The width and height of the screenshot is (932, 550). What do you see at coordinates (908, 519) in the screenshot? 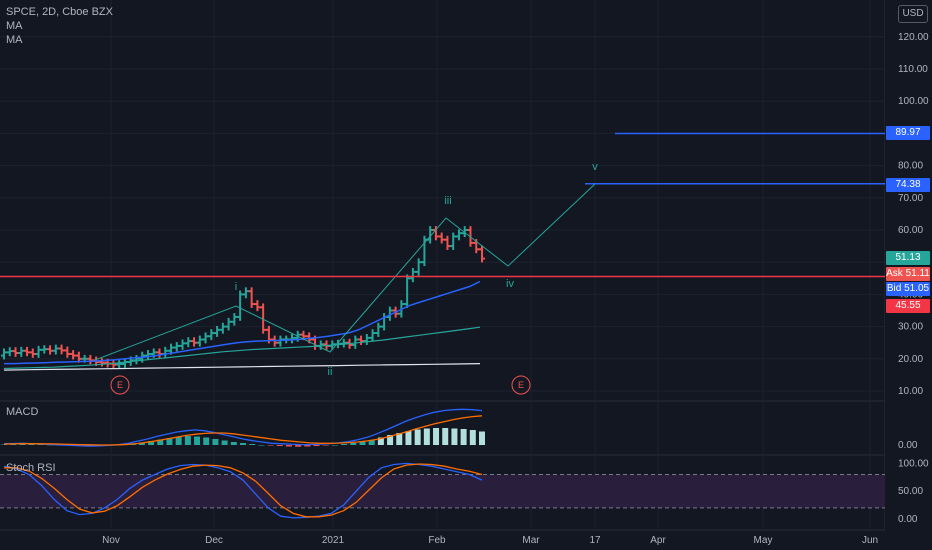
I see `stoch-tick-label: 0.00` at bounding box center [908, 519].